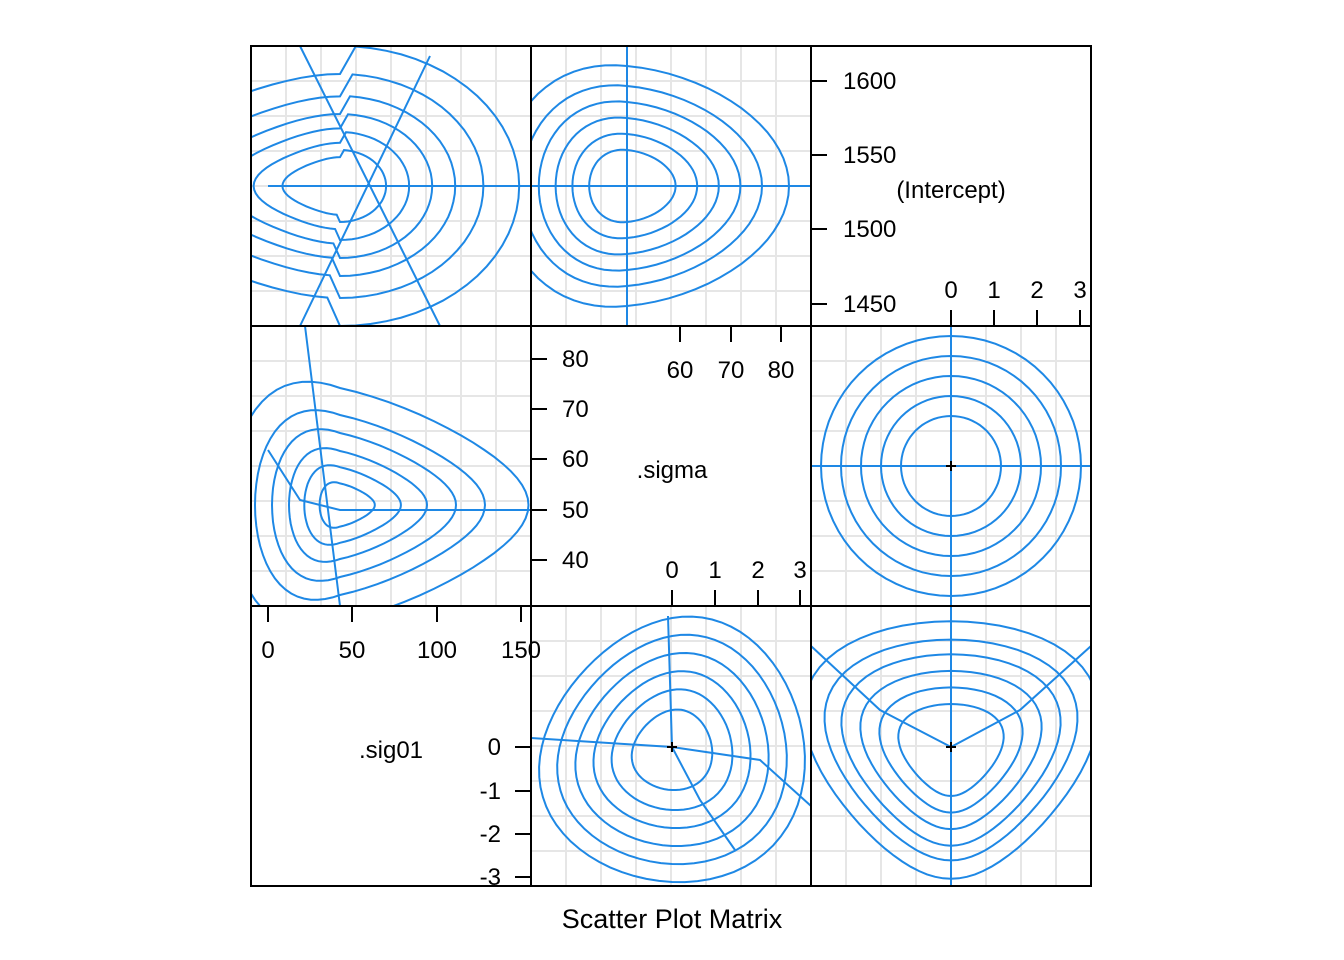  Describe the element at coordinates (672, 919) in the screenshot. I see `x-axis-label: Scatter Plot Matrix` at that location.